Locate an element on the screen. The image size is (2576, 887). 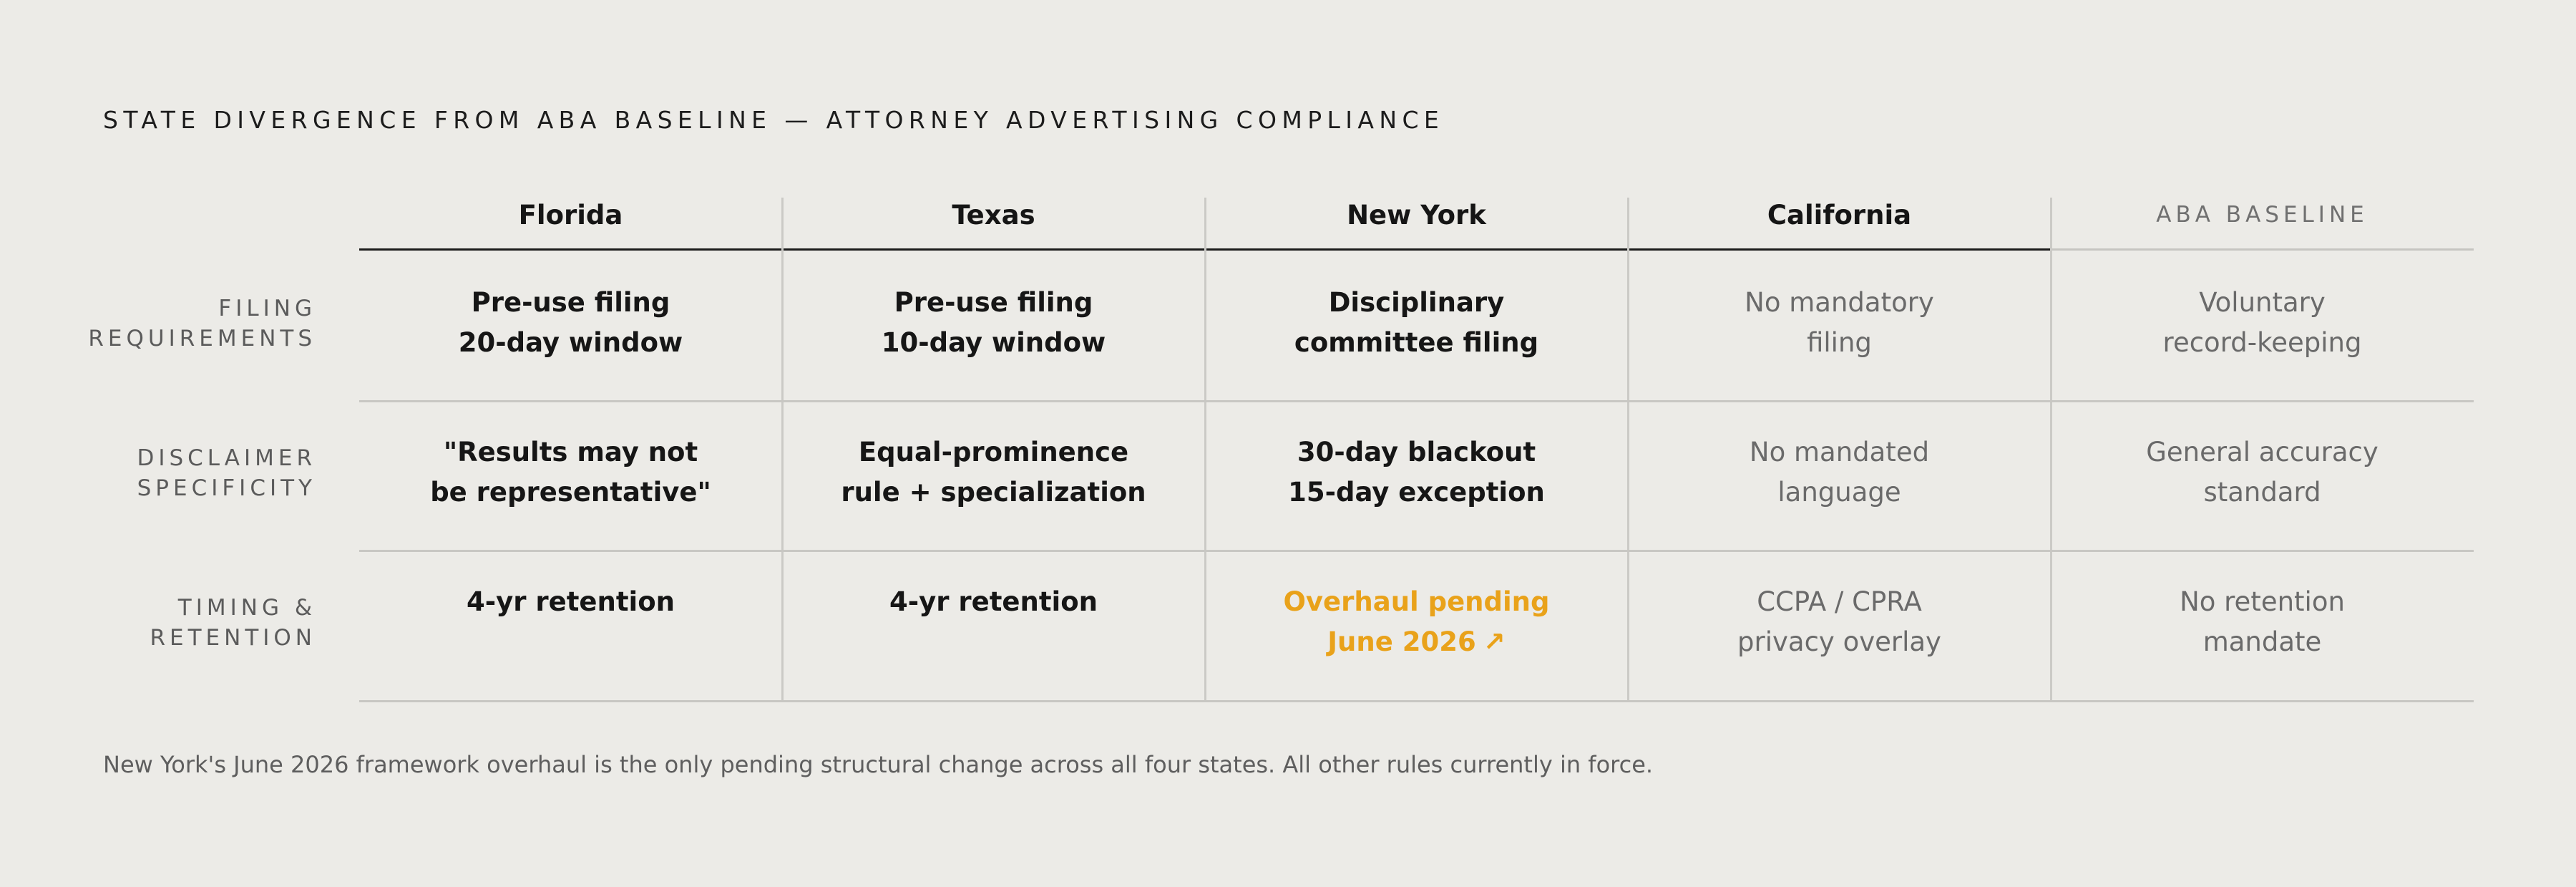
cell-text: mandate is located at coordinates (2262, 641).